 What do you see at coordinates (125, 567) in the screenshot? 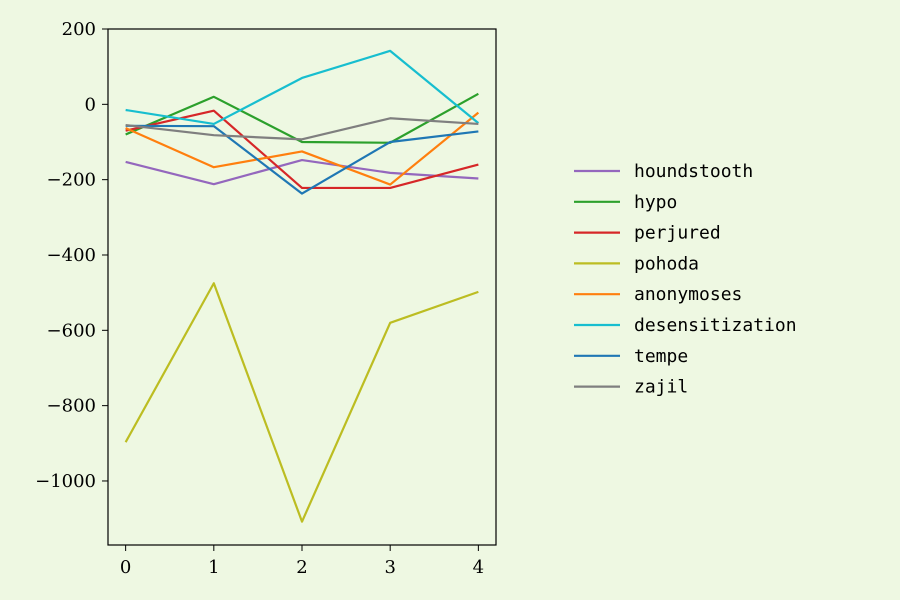
I see `x-tick-label: 0` at bounding box center [125, 567].